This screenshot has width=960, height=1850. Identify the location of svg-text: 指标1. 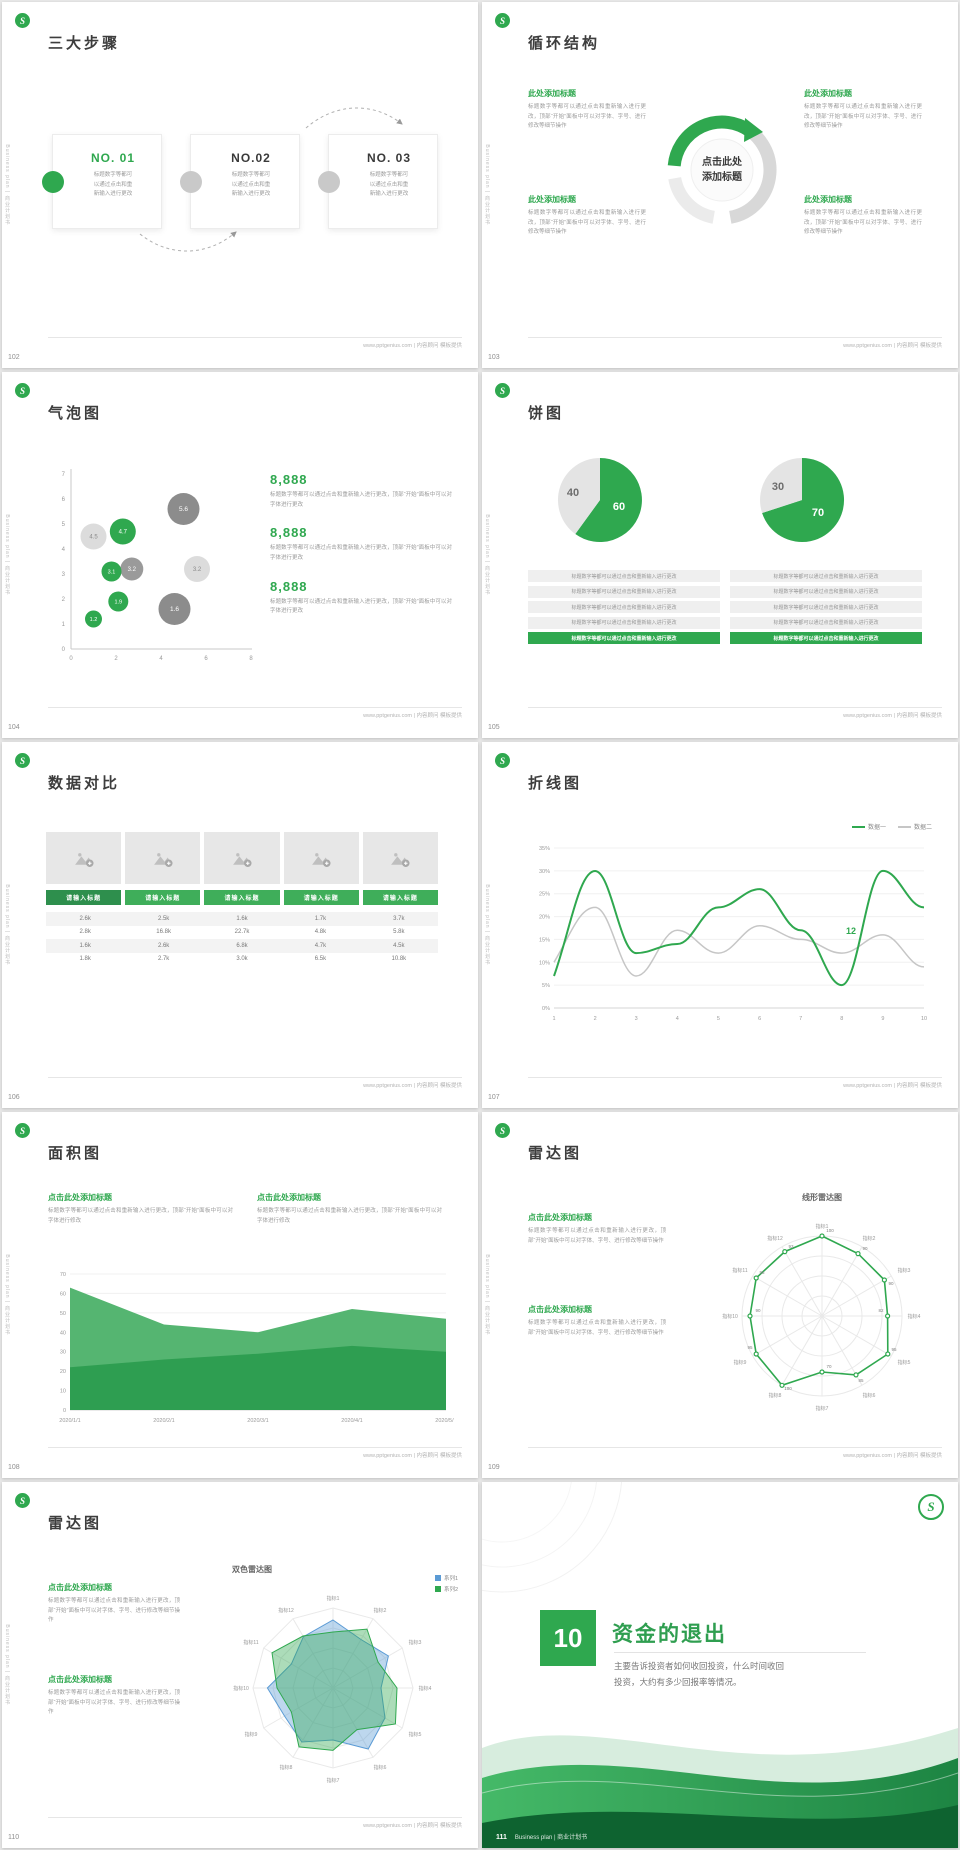
(333, 1598).